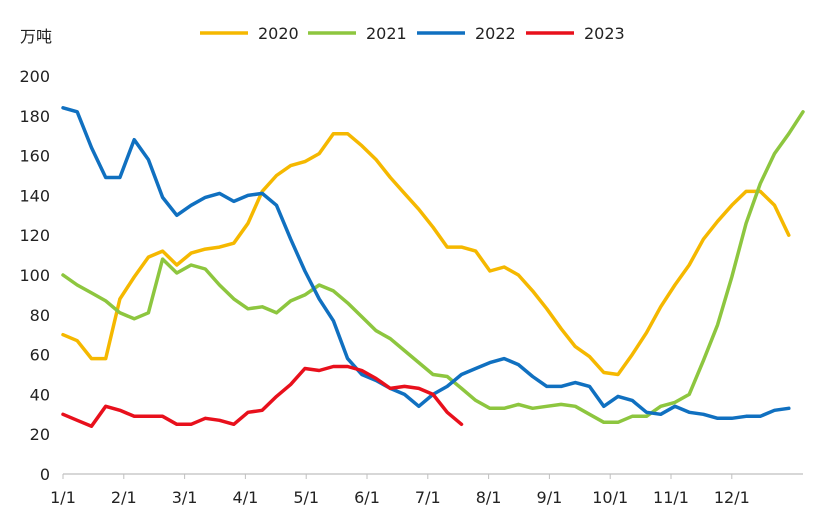 The height and width of the screenshot is (530, 832). What do you see at coordinates (428, 497) in the screenshot?
I see `x-tick-label: 7/1` at bounding box center [428, 497].